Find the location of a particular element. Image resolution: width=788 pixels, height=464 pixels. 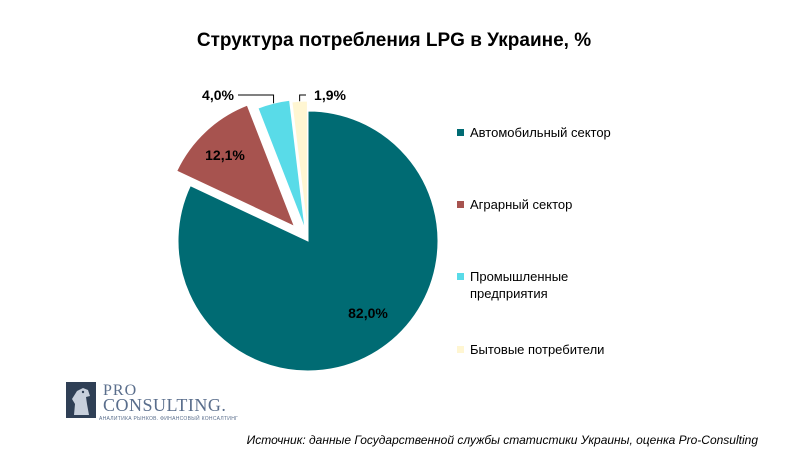

legend-label: Промышленные предприятия is located at coordinates (519, 285).